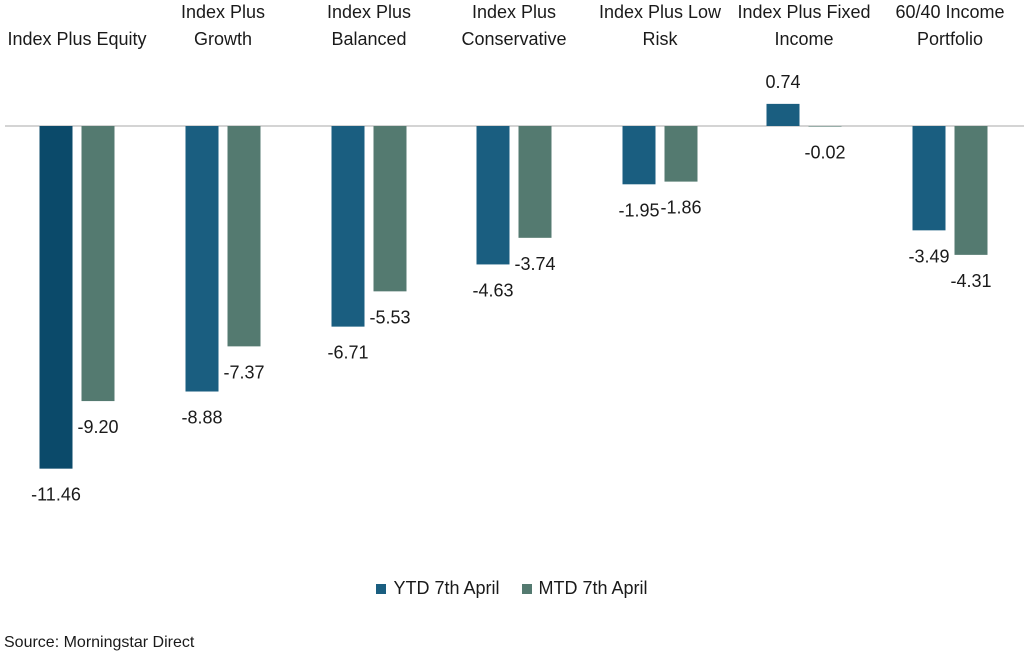 Image resolution: width=1024 pixels, height=657 pixels. I want to click on legend: YTD 7th April MTD 7th April, so click(512, 588).